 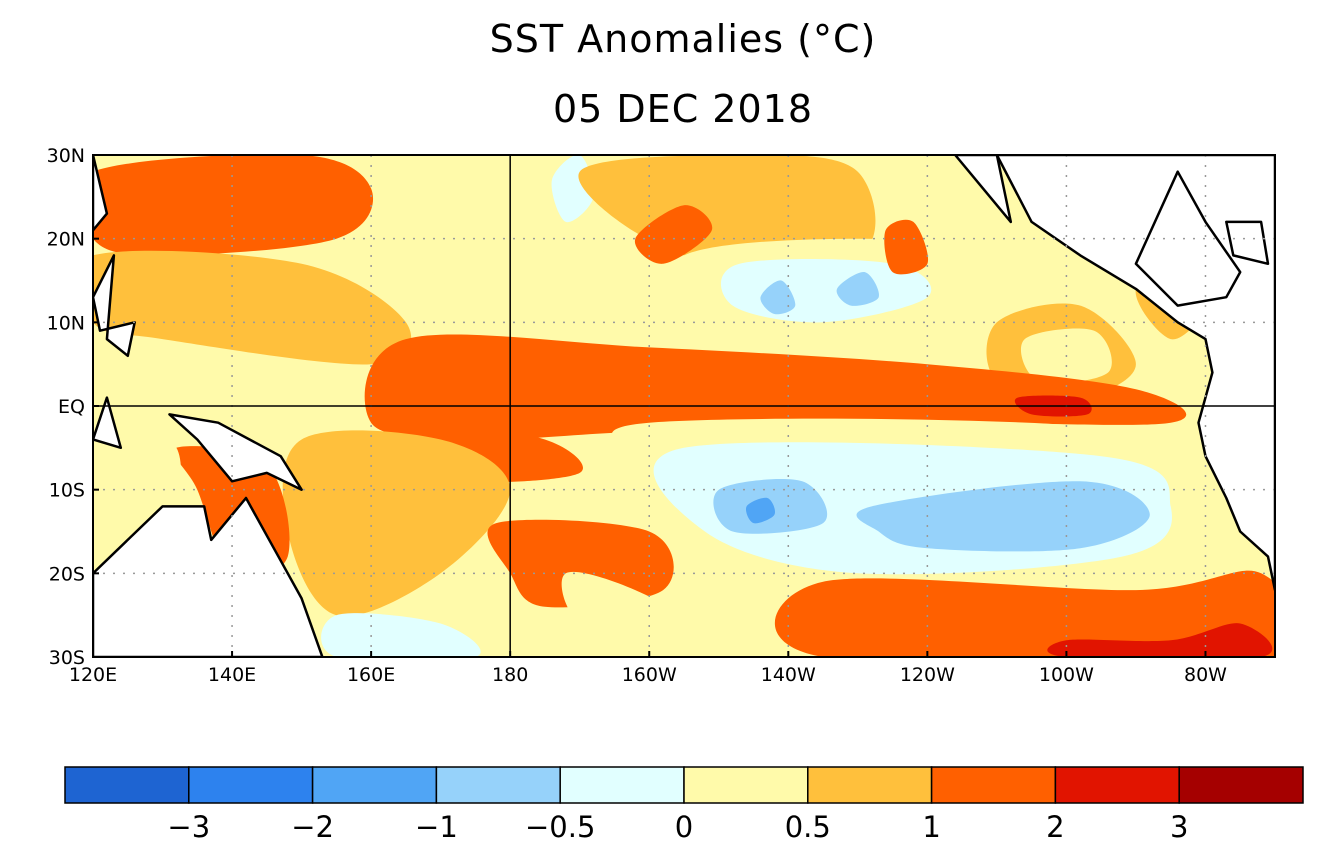 I want to click on colorbar-label: 2, so click(x=1055, y=827).